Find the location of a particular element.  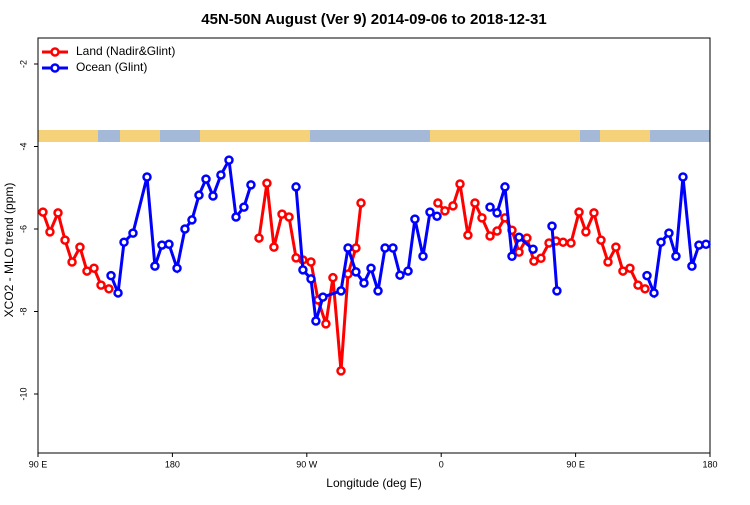

y-axis-label: XCO2 - MLO trend (ppm) is located at coordinates (9, 250).